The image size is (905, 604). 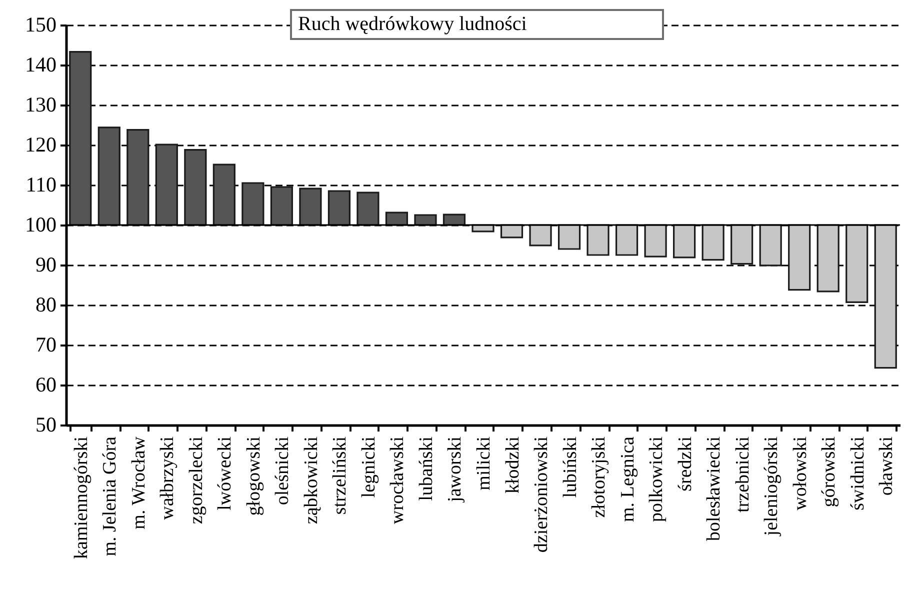 What do you see at coordinates (685, 464) in the screenshot?
I see `x-tick-label: średzki` at bounding box center [685, 464].